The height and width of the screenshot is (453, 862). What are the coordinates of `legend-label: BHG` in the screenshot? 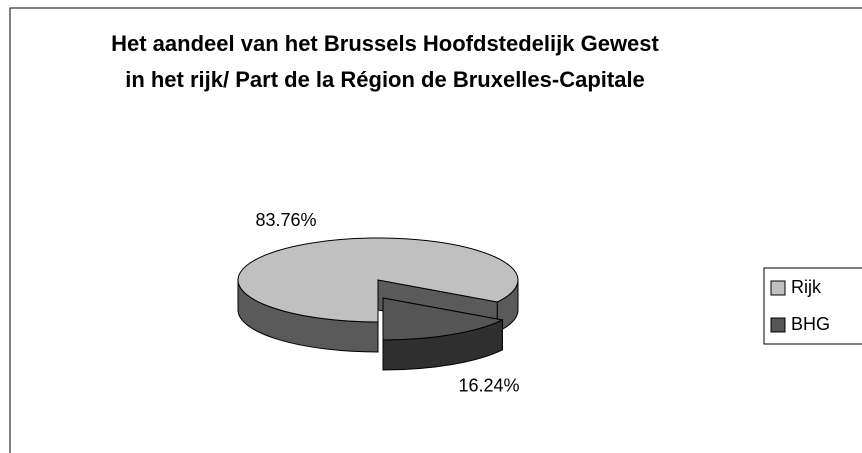 It's located at (810, 324).